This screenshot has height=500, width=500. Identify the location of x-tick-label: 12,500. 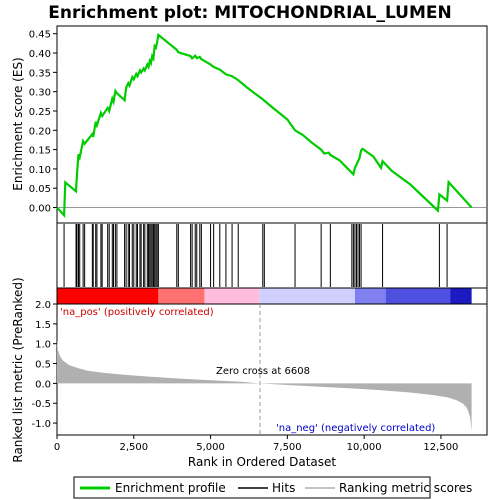
(440, 447).